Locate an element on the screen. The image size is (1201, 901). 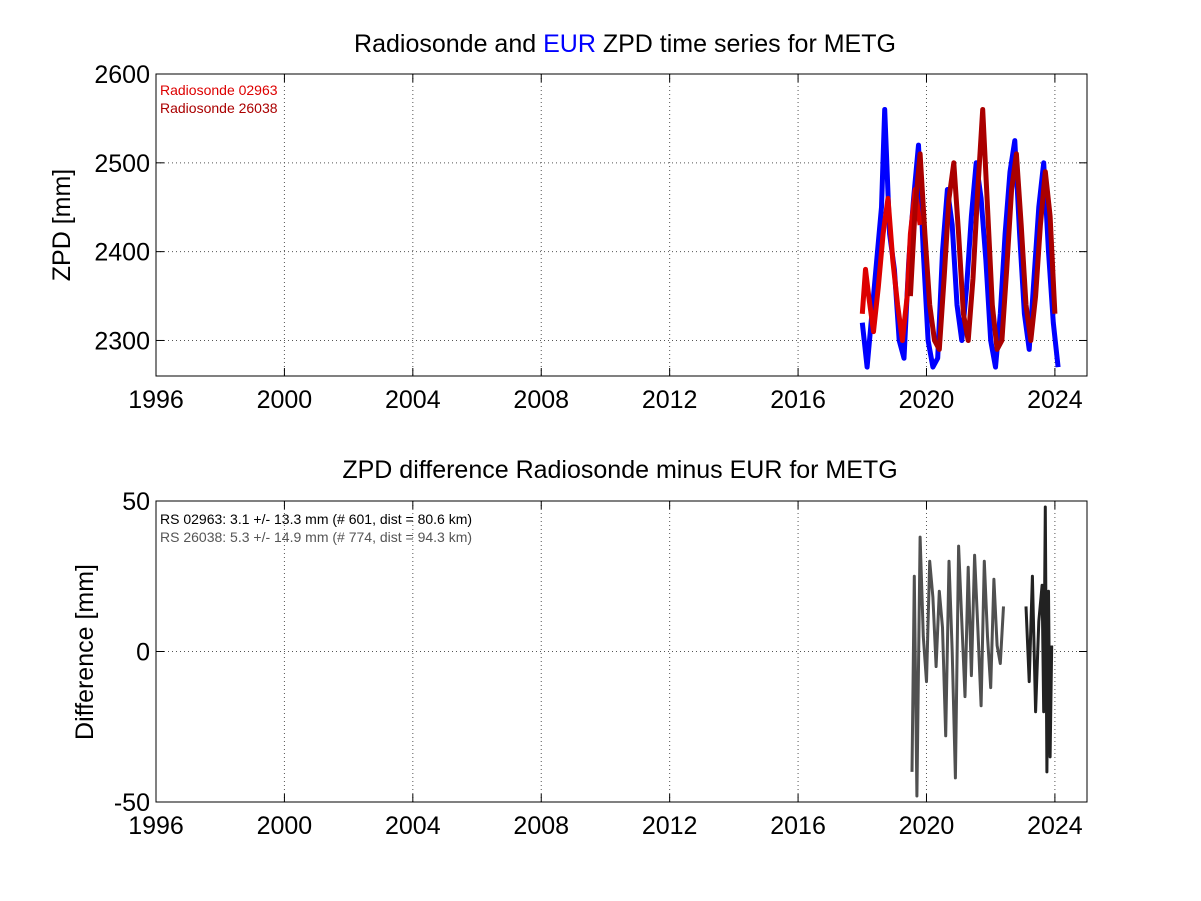
x-tick-labels-top: 1996 2000 2004 2008 2012 2016 2020 2024 is located at coordinates (605, 400).